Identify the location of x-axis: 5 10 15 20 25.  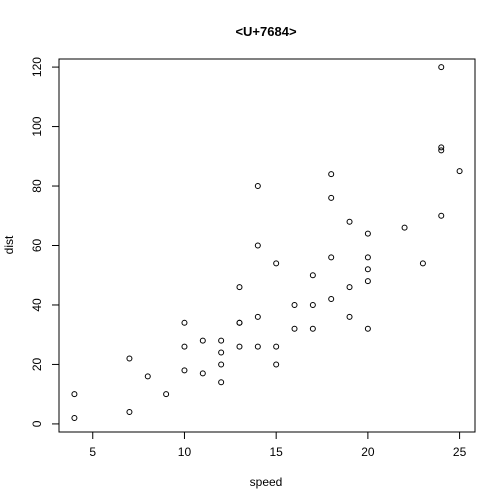
(278, 445).